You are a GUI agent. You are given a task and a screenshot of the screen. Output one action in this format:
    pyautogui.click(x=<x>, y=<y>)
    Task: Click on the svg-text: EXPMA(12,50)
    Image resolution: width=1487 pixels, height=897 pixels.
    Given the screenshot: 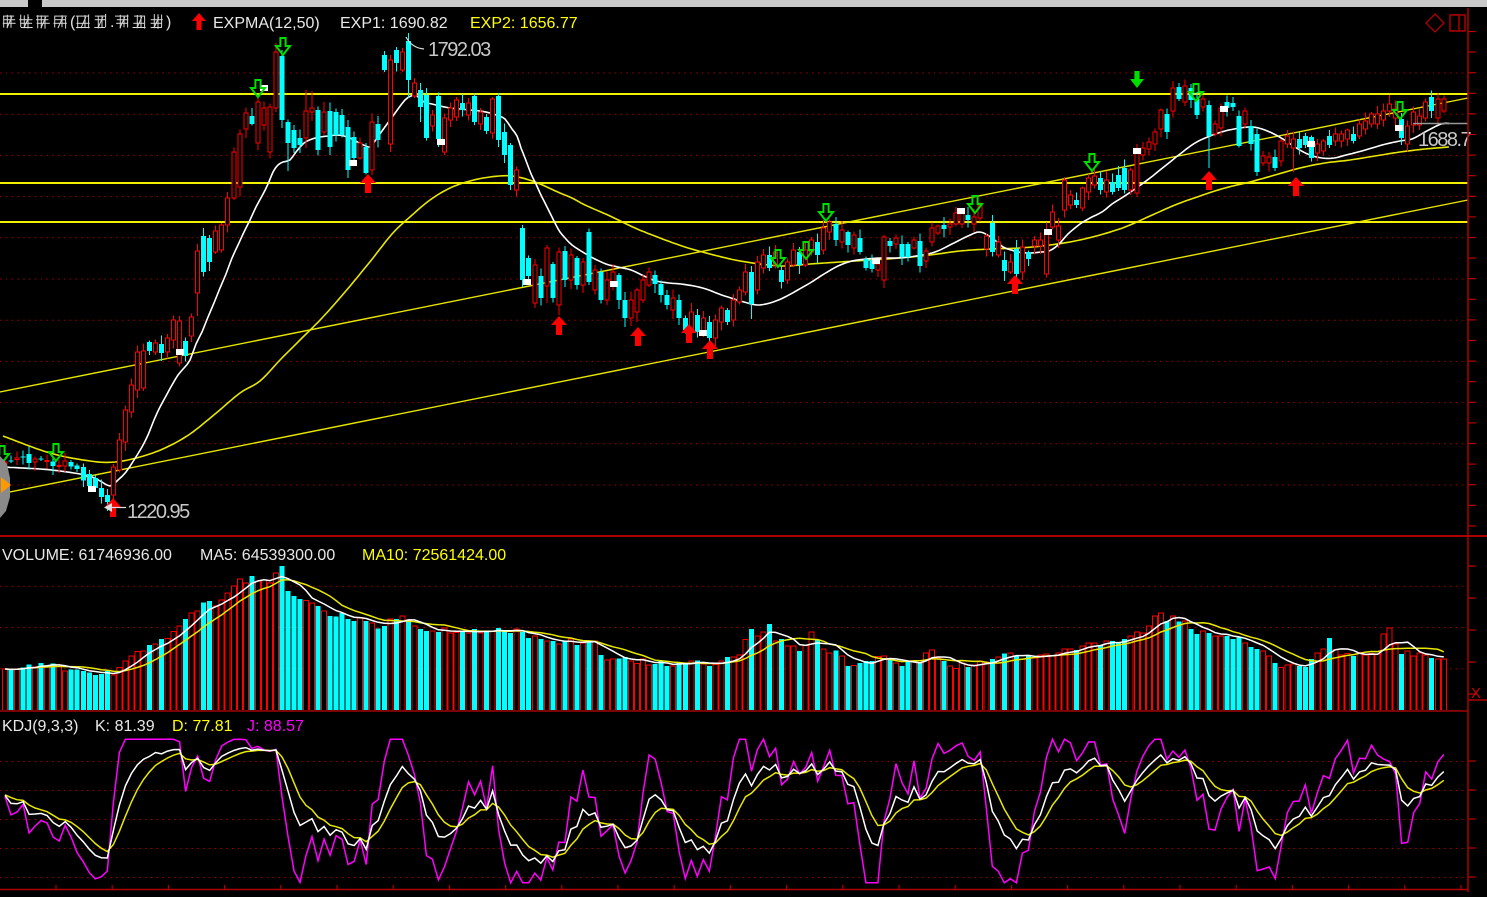 What is the action you would take?
    pyautogui.click(x=266, y=23)
    